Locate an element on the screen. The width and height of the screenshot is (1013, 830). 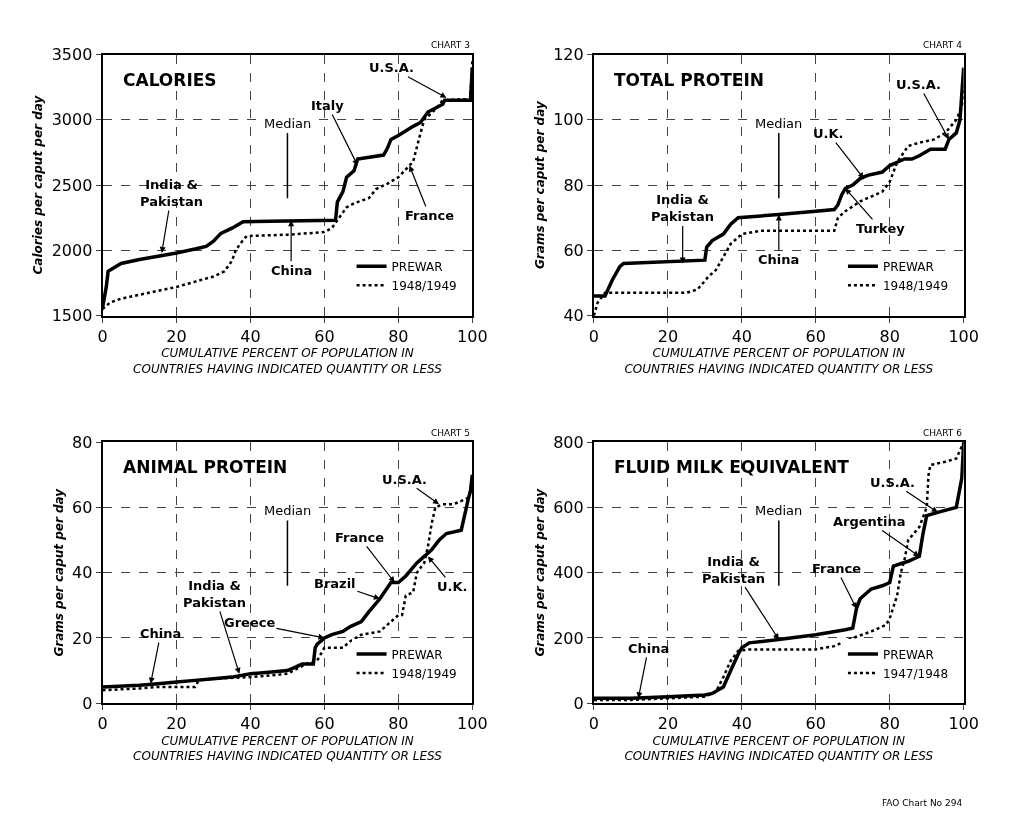
annotation: Turkey is located at coordinates (881, 228).